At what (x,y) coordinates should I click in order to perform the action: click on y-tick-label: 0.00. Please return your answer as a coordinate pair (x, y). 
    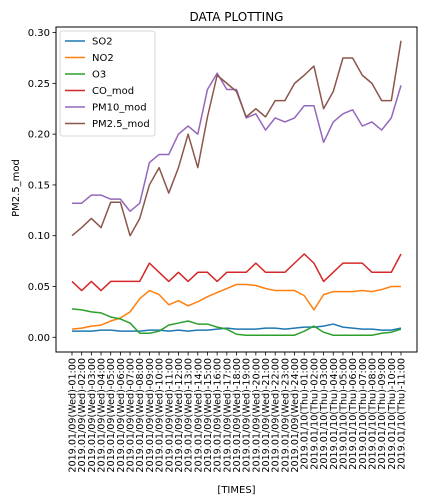
    Looking at the image, I should click on (39, 338).